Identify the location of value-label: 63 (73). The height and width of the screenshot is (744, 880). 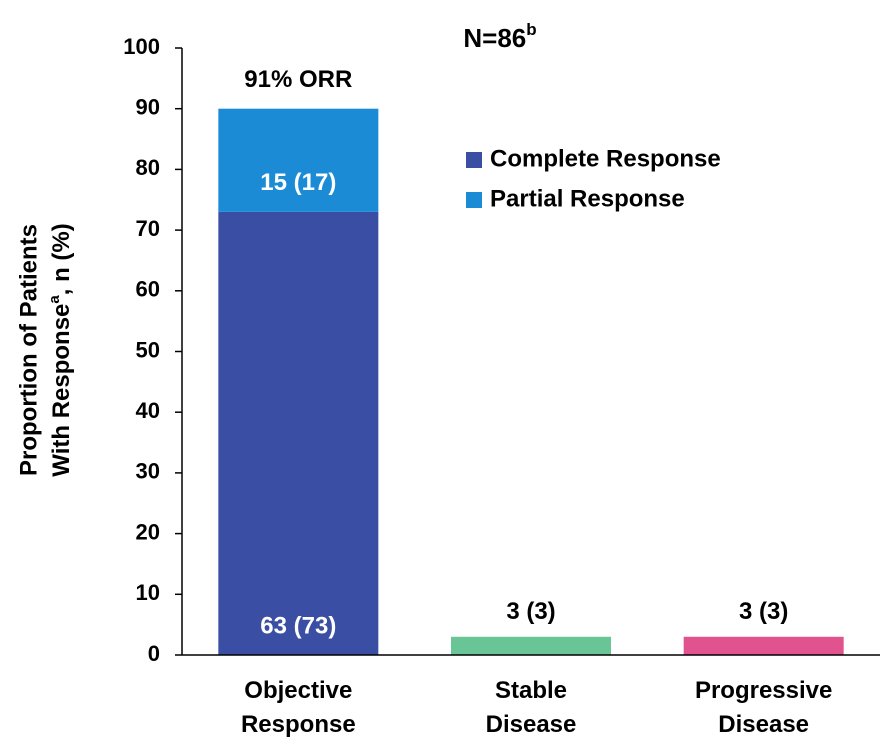
(298, 625).